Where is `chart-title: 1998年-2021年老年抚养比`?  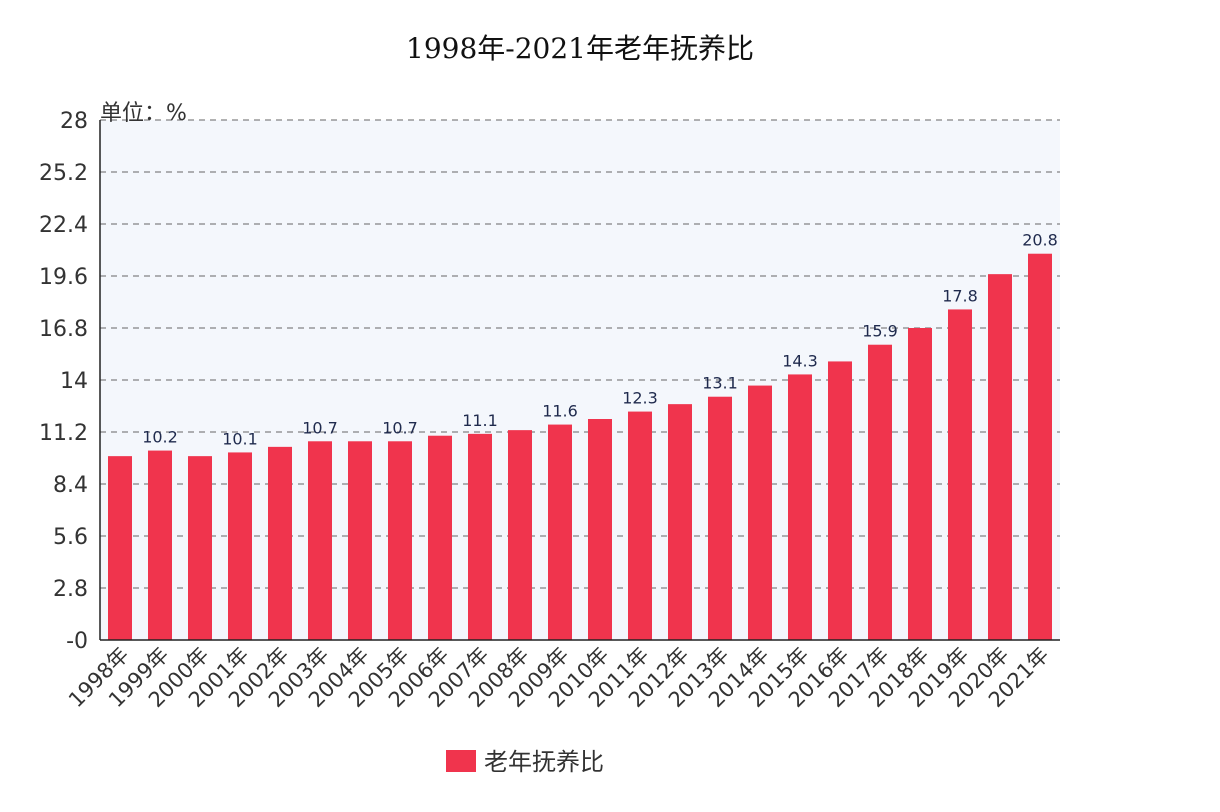
chart-title: 1998年-2021年老年抚养比 is located at coordinates (580, 48).